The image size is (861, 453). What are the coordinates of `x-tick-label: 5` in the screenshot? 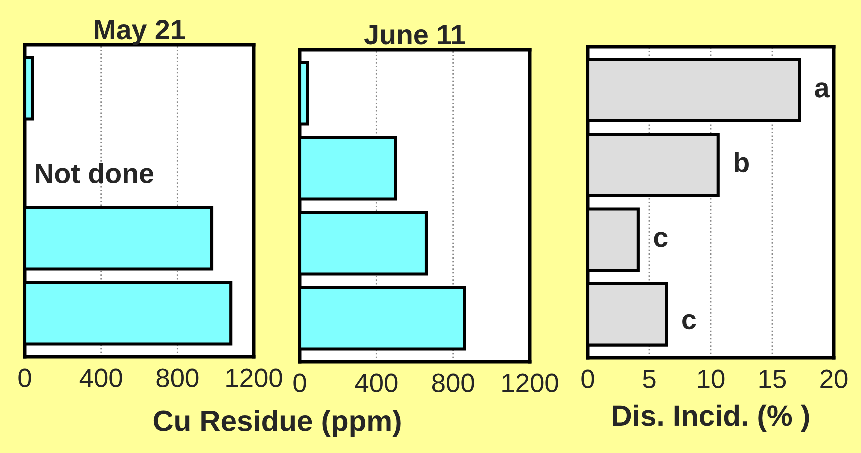 It's located at (649, 379).